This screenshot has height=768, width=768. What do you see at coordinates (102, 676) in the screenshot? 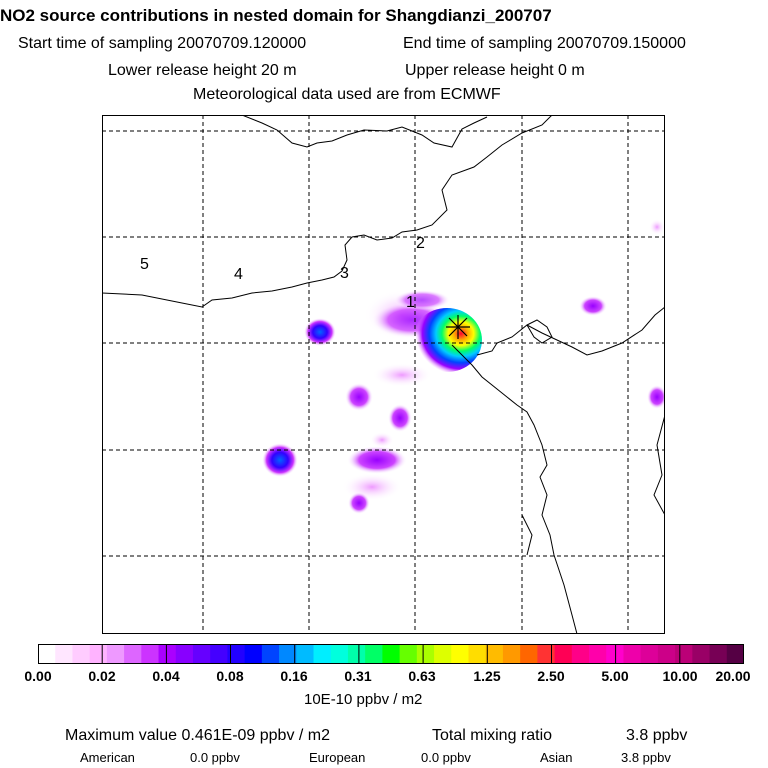
I see `colorbar-tick: 0.02` at bounding box center [102, 676].